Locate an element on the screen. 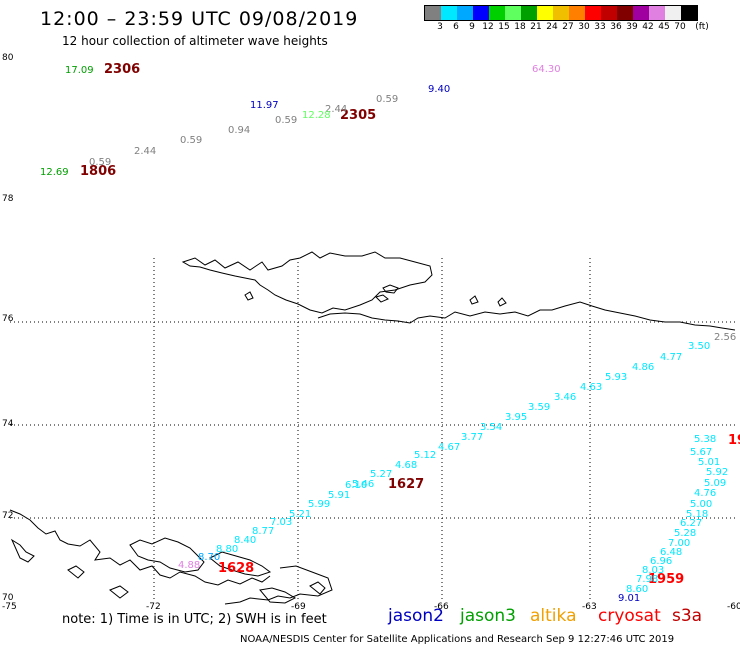  color-scale-label: 9 is located at coordinates (472, 27).